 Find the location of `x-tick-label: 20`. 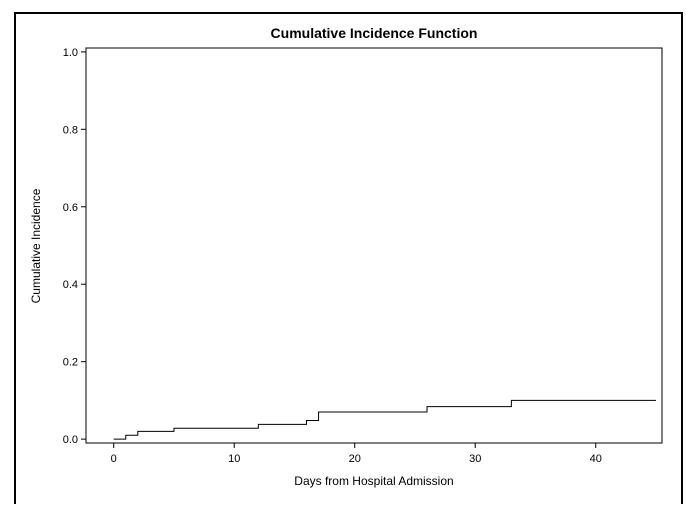

x-tick-label: 20 is located at coordinates (355, 459).